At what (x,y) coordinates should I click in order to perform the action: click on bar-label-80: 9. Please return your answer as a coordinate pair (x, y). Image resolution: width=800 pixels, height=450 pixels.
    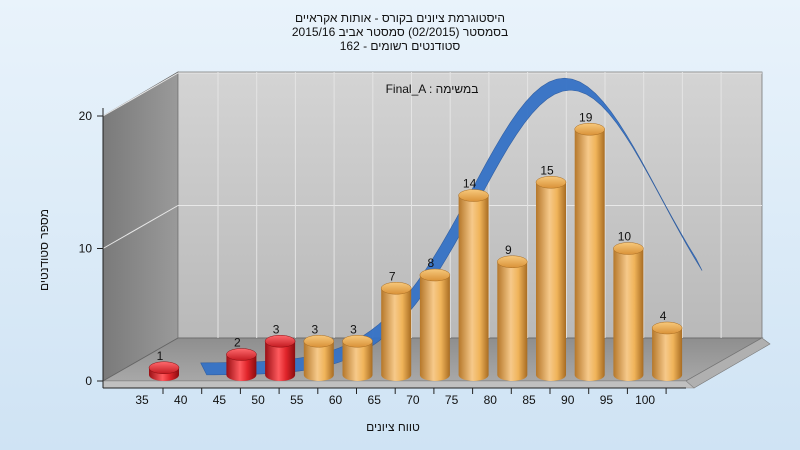
    Looking at the image, I should click on (508, 250).